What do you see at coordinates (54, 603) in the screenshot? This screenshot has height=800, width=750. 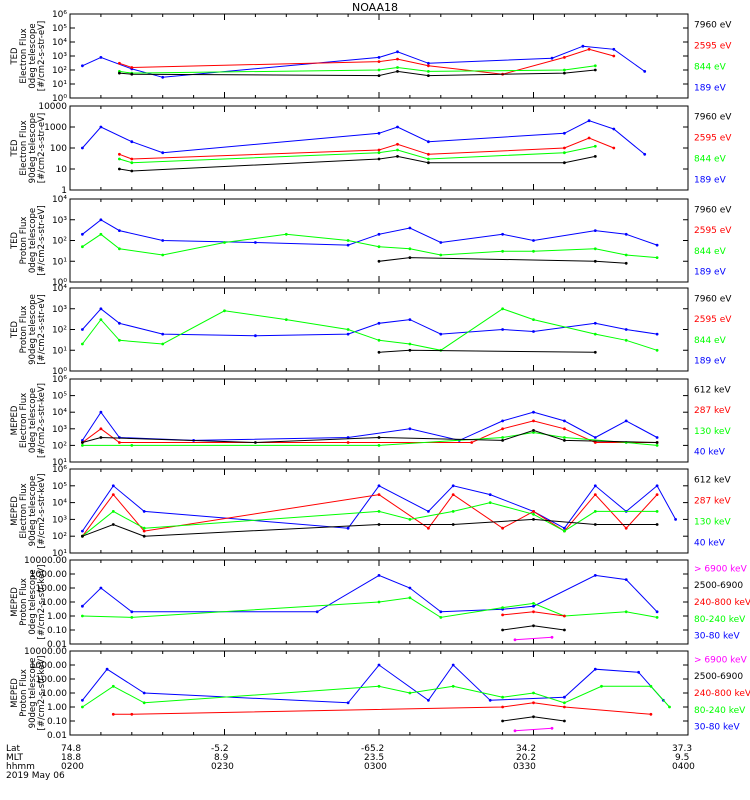 I see `y-tick-label: 10.00` at bounding box center [54, 603].